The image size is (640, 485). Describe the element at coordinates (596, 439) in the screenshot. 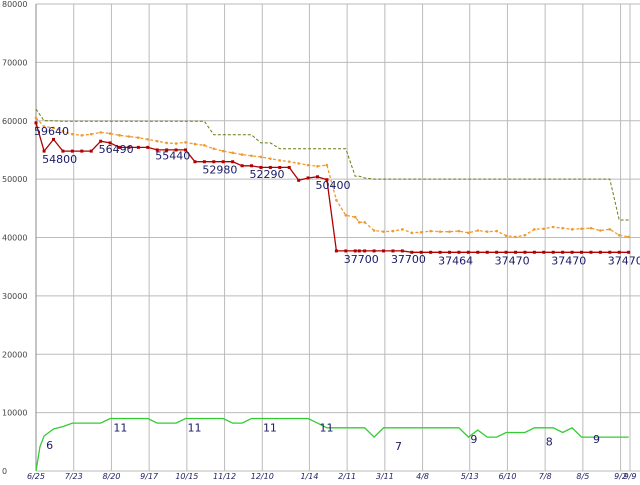

I see `data-label: 9` at that location.